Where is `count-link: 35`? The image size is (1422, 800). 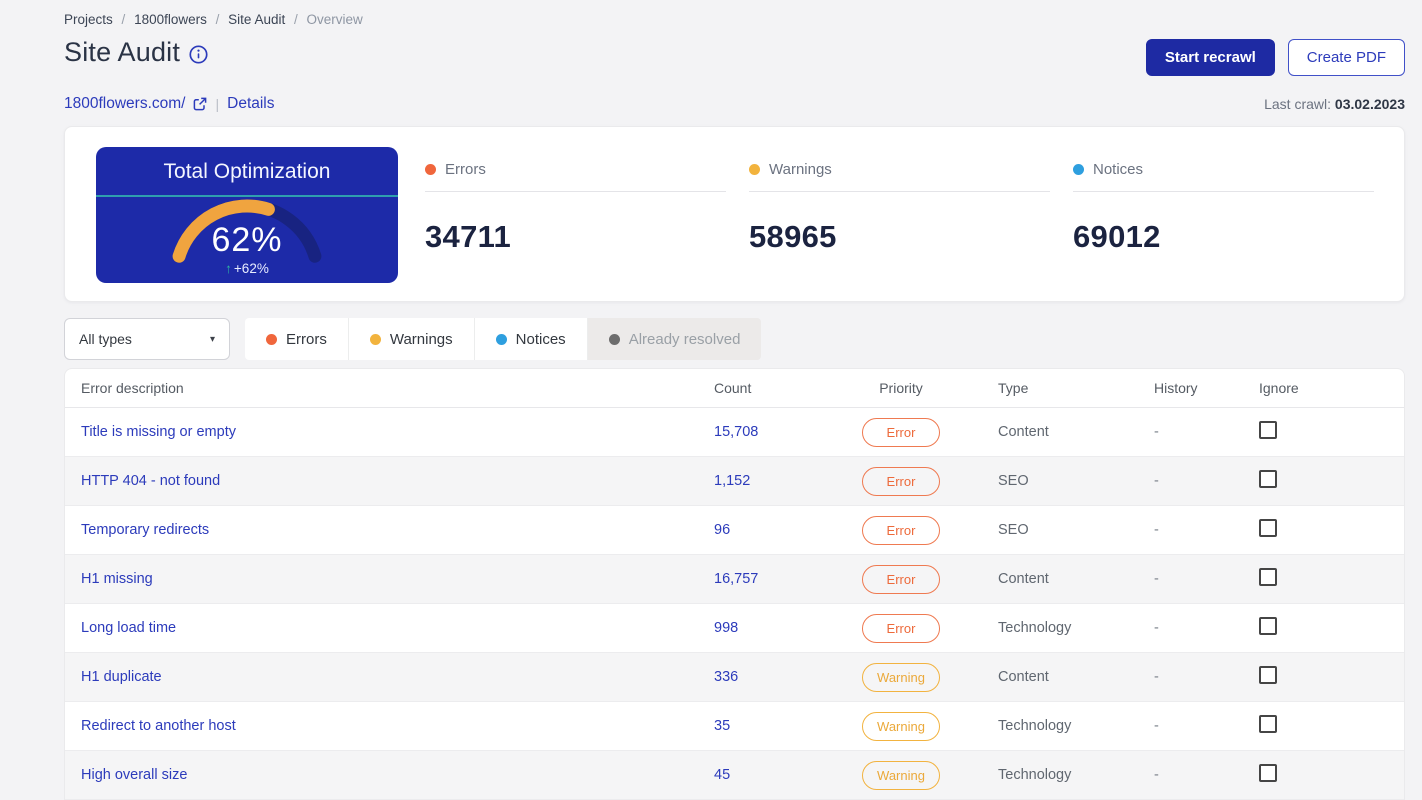
count-link: 35 is located at coordinates (722, 726).